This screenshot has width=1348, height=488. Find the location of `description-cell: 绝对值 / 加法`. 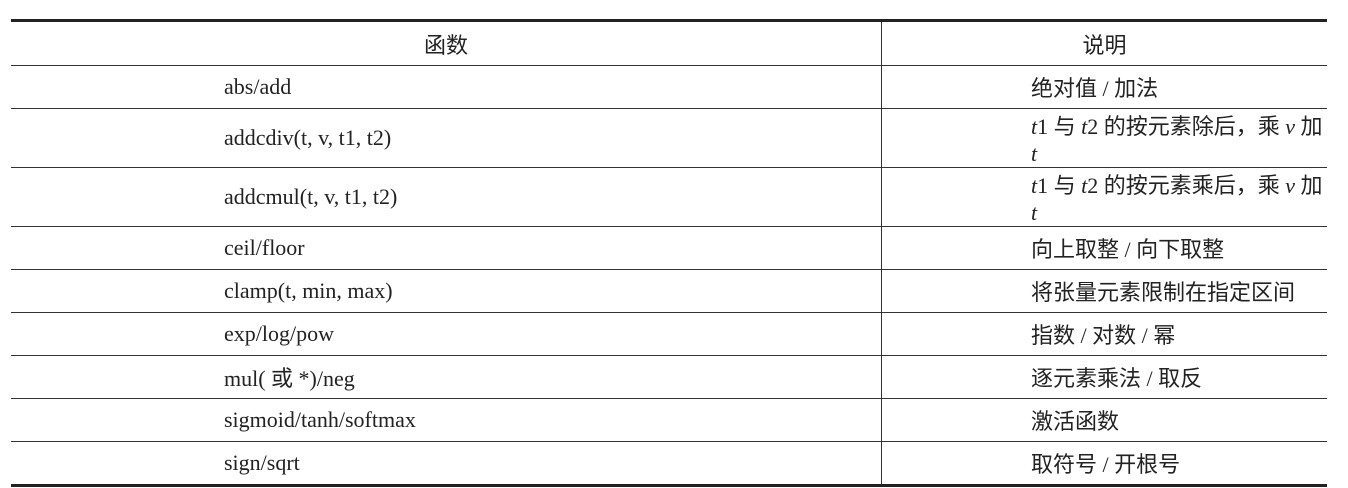

description-cell: 绝对值 / 加法 is located at coordinates (1104, 87).